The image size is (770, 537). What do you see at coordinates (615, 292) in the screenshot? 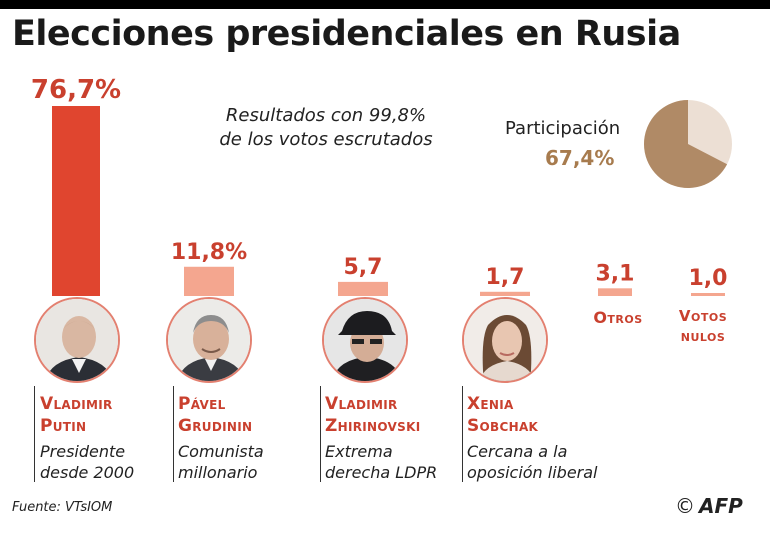
I see `bar-otros` at bounding box center [615, 292].